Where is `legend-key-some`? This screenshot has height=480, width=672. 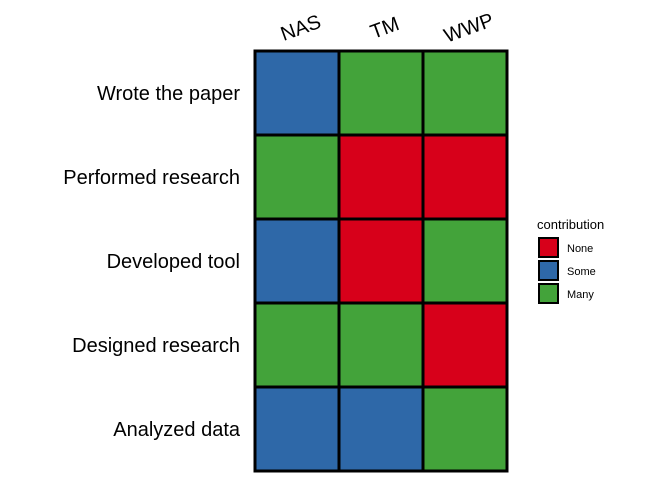 legend-key-some is located at coordinates (548, 270).